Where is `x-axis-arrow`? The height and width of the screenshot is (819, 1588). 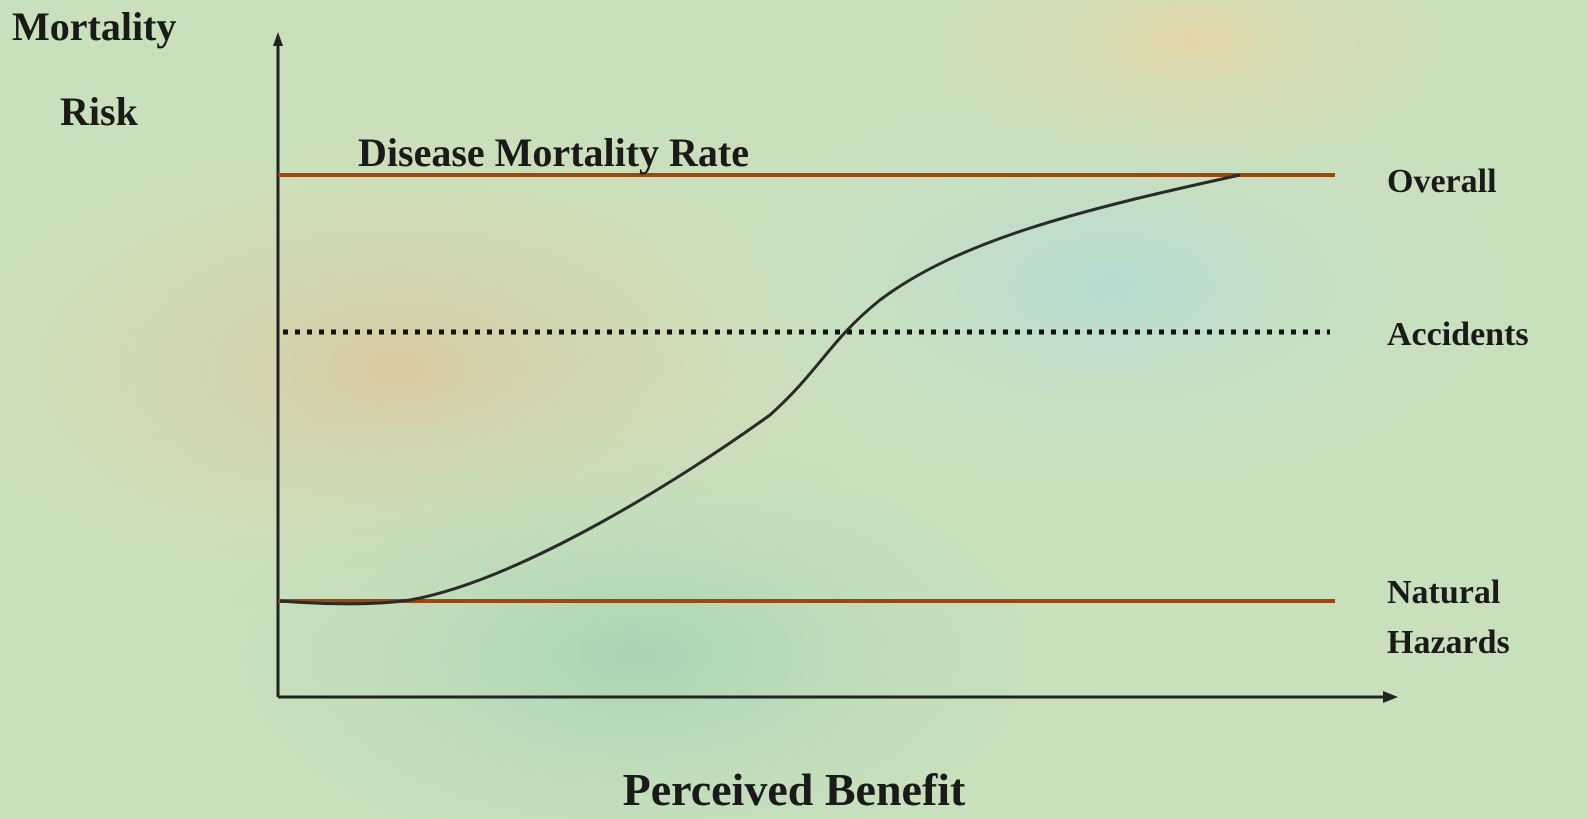
x-axis-arrow is located at coordinates (1390, 697).